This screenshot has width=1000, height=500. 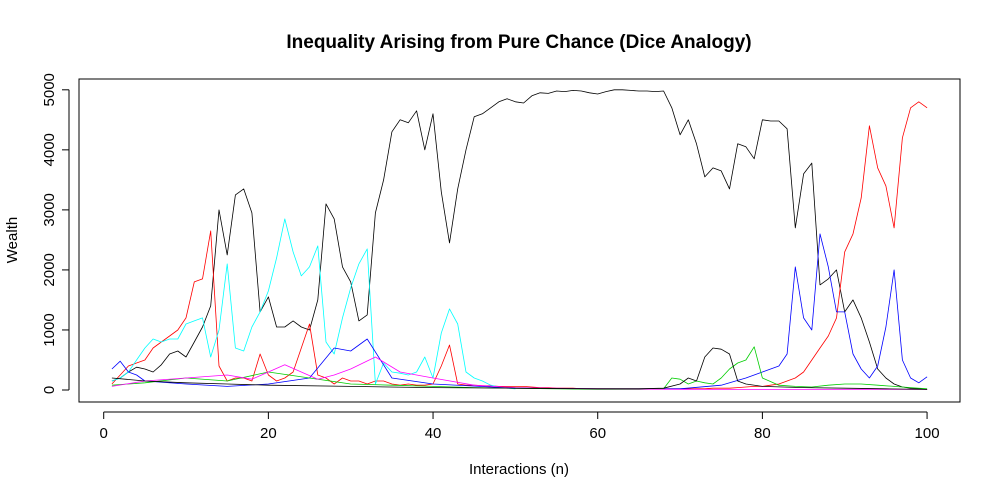 What do you see at coordinates (268, 433) in the screenshot?
I see `x-tick-label: 20` at bounding box center [268, 433].